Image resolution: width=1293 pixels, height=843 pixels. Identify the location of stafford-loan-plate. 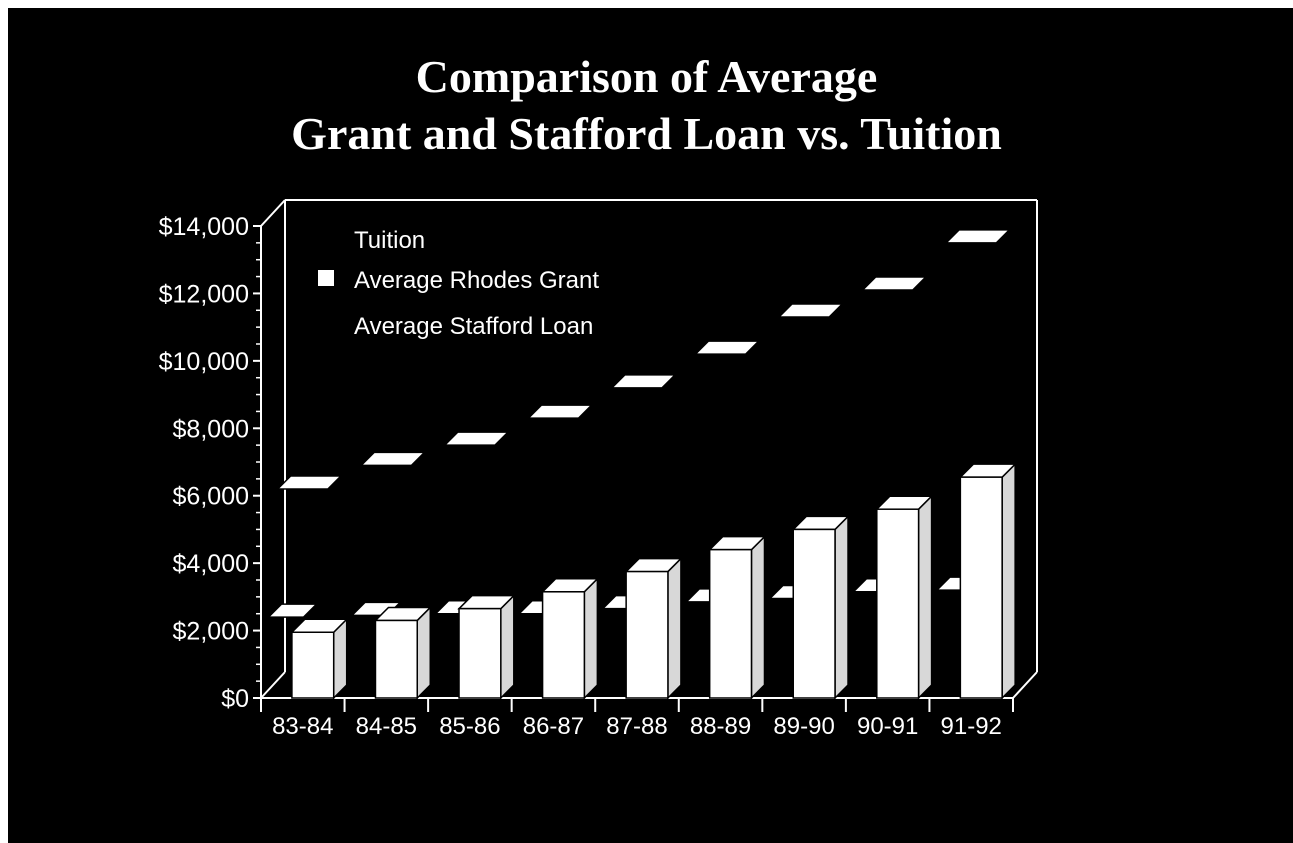
(292, 610).